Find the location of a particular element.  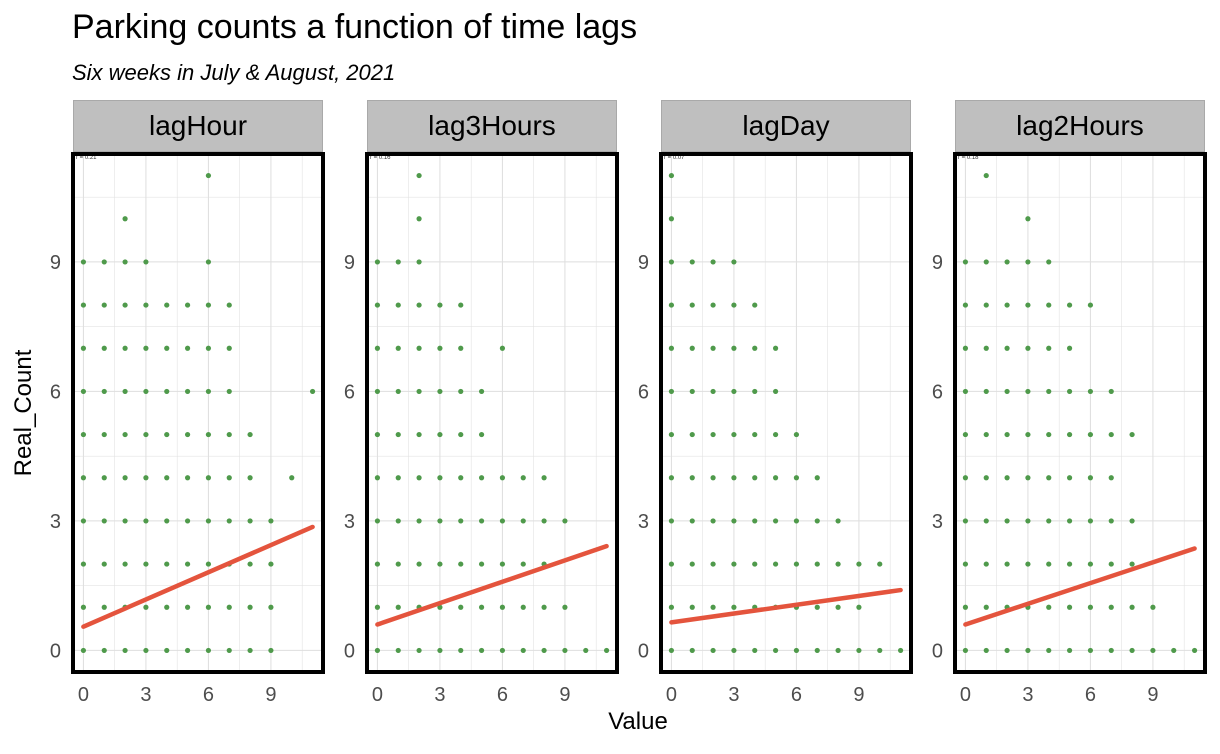

x-tick-label: 3 is located at coordinates (1027, 695).